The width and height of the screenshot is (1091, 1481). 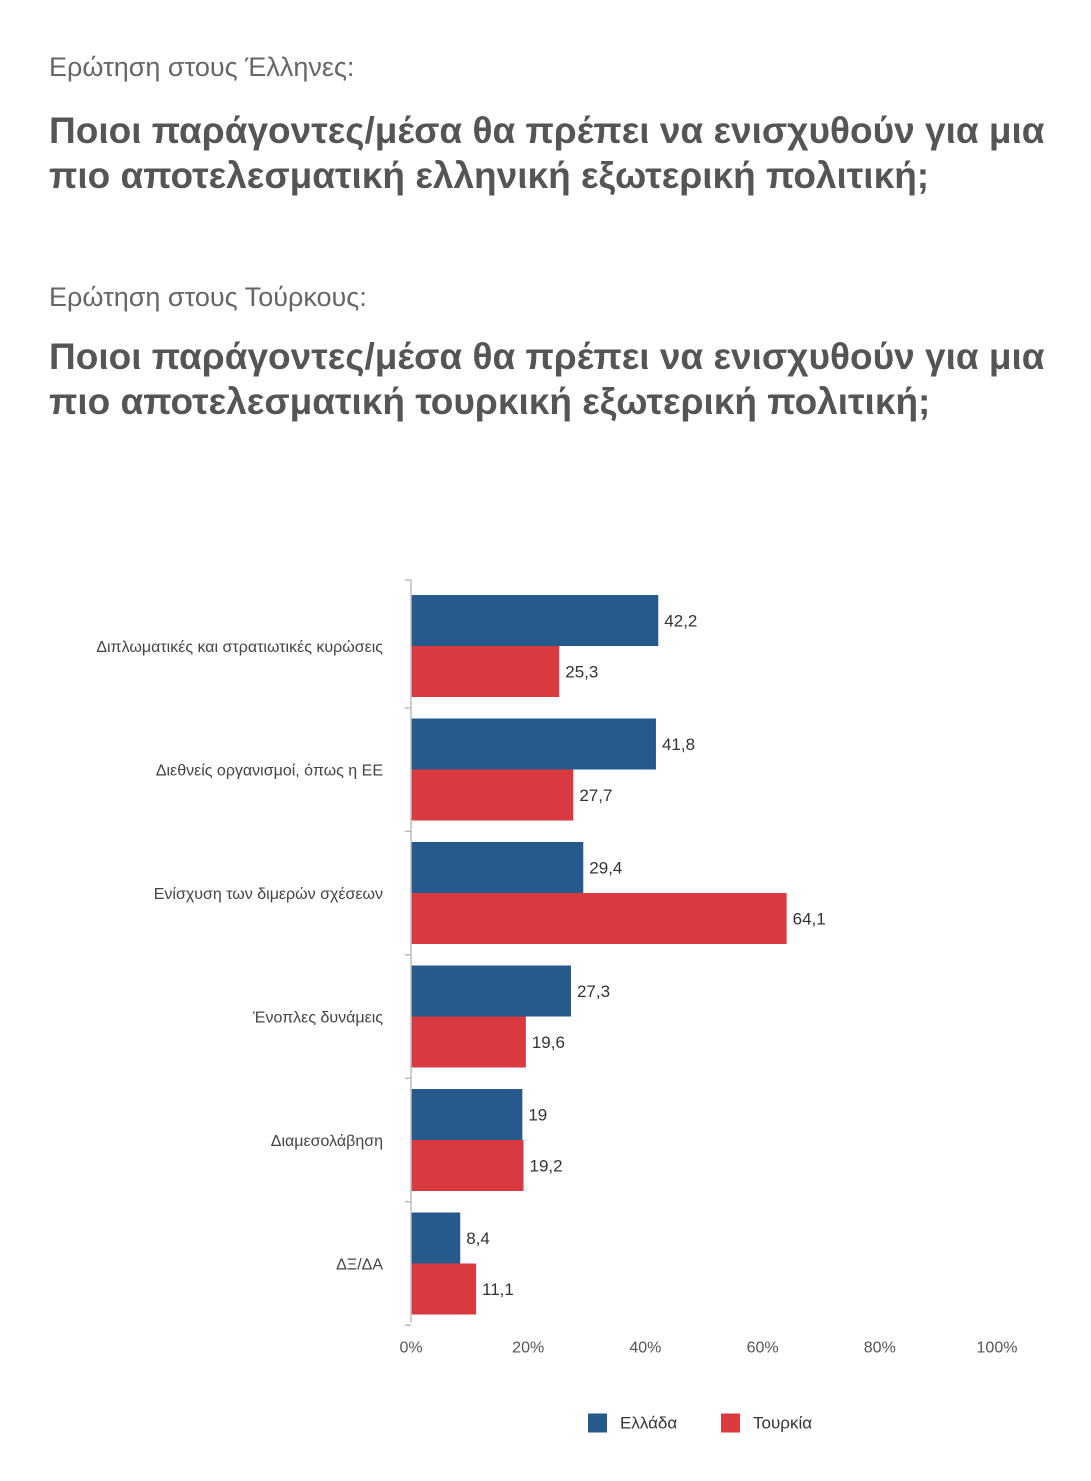 What do you see at coordinates (317, 1018) in the screenshot?
I see `category-label: Ένοπλες δυνάμεις` at bounding box center [317, 1018].